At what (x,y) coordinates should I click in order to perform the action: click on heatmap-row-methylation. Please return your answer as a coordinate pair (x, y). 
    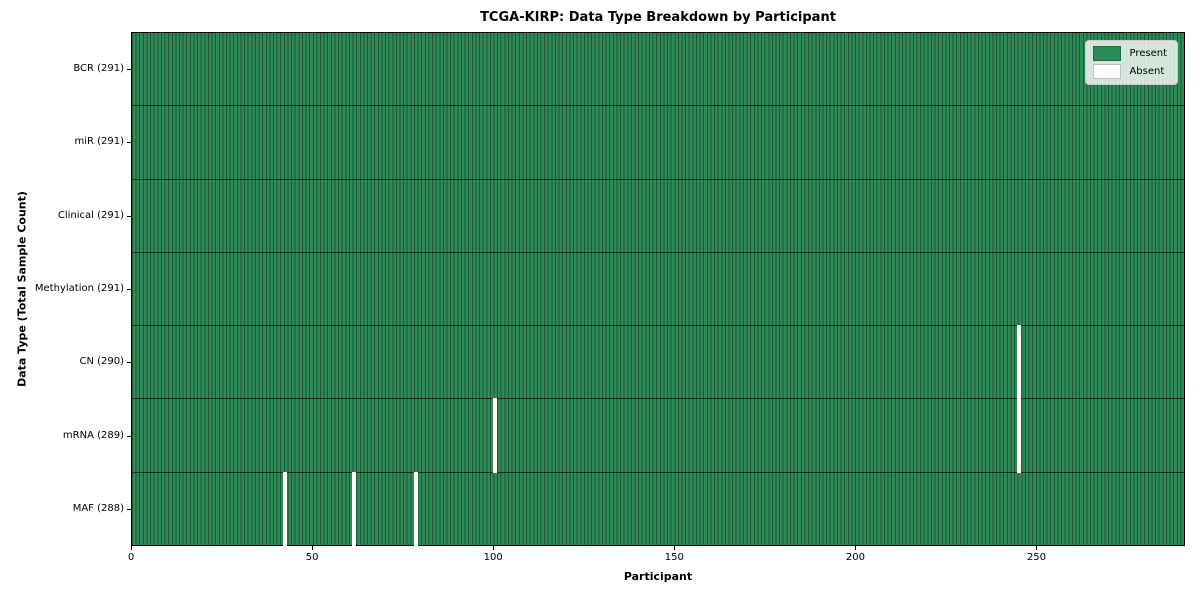
    Looking at the image, I should click on (658, 290).